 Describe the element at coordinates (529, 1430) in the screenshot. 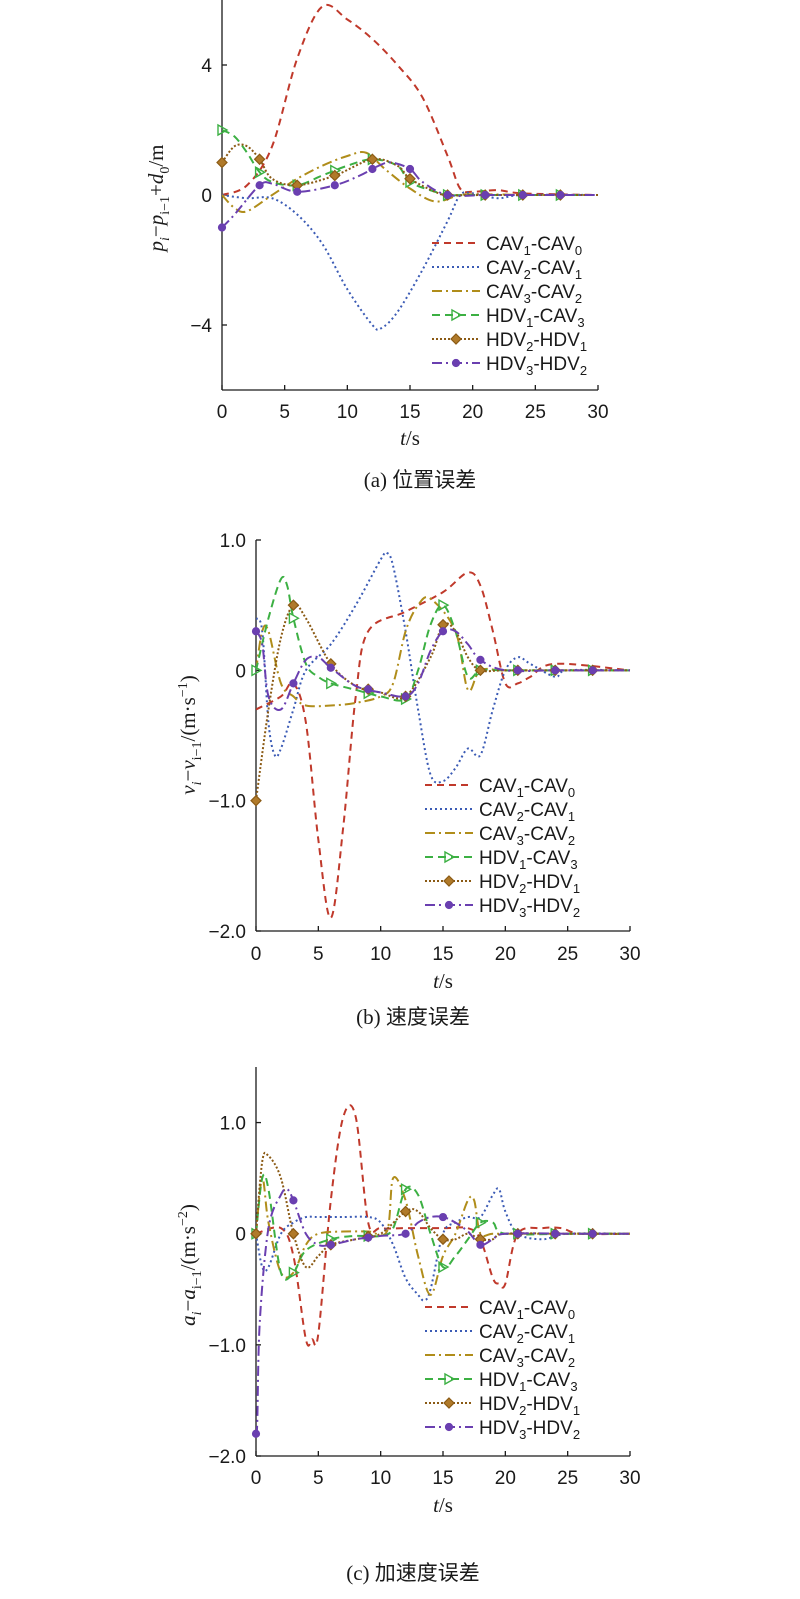

I see `panel-2-legend-label-5: HDV3-HDV2` at that location.